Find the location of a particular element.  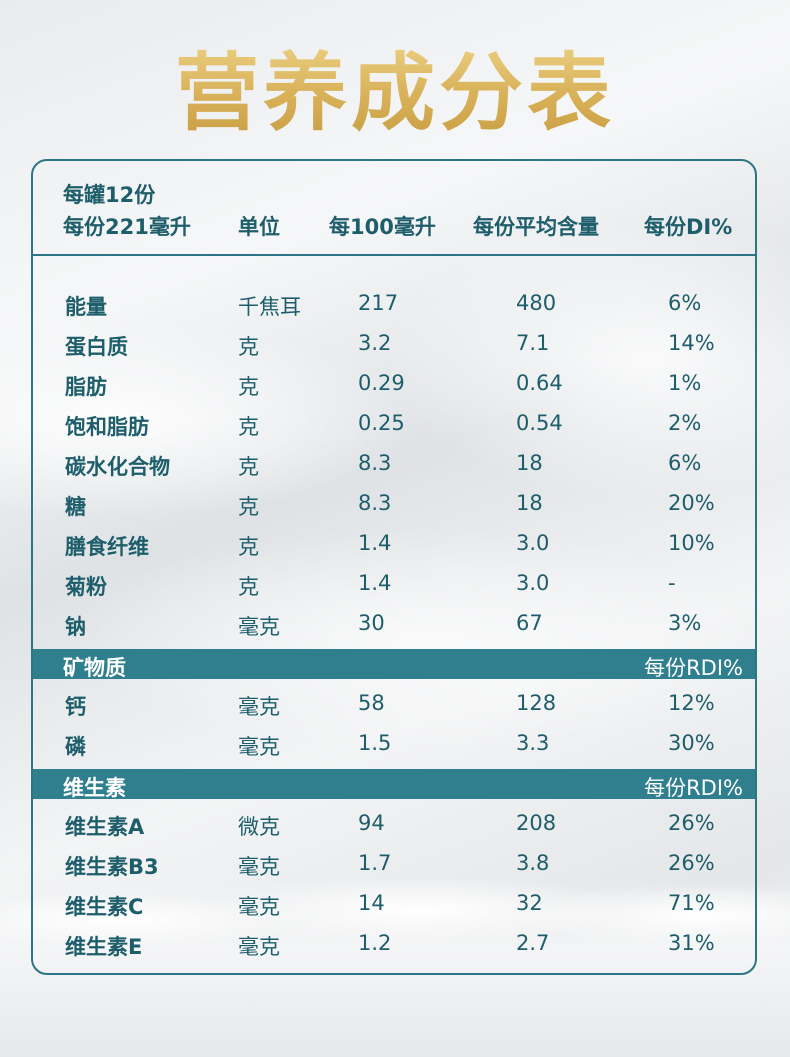

vitamin-rdi: 71% is located at coordinates (691, 903).